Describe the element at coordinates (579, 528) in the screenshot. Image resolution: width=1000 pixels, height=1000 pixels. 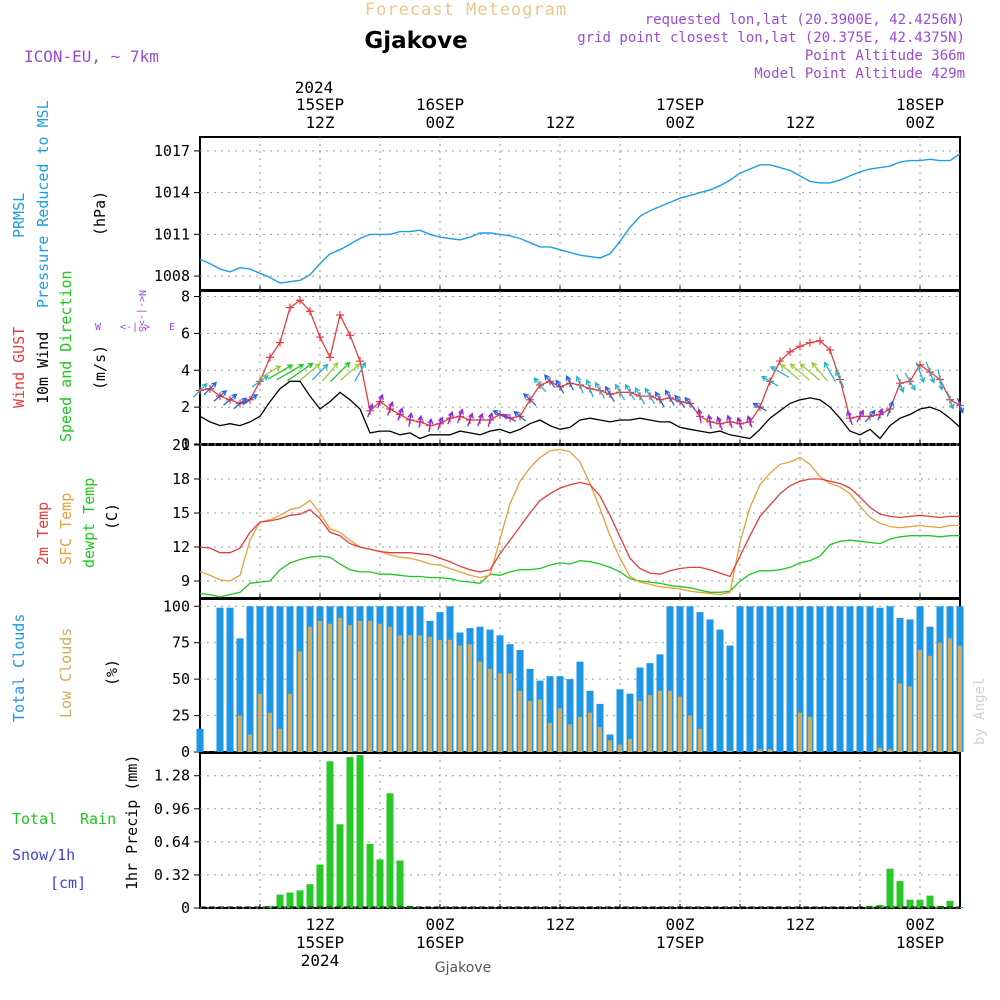
I see `t2m-series-line` at that location.